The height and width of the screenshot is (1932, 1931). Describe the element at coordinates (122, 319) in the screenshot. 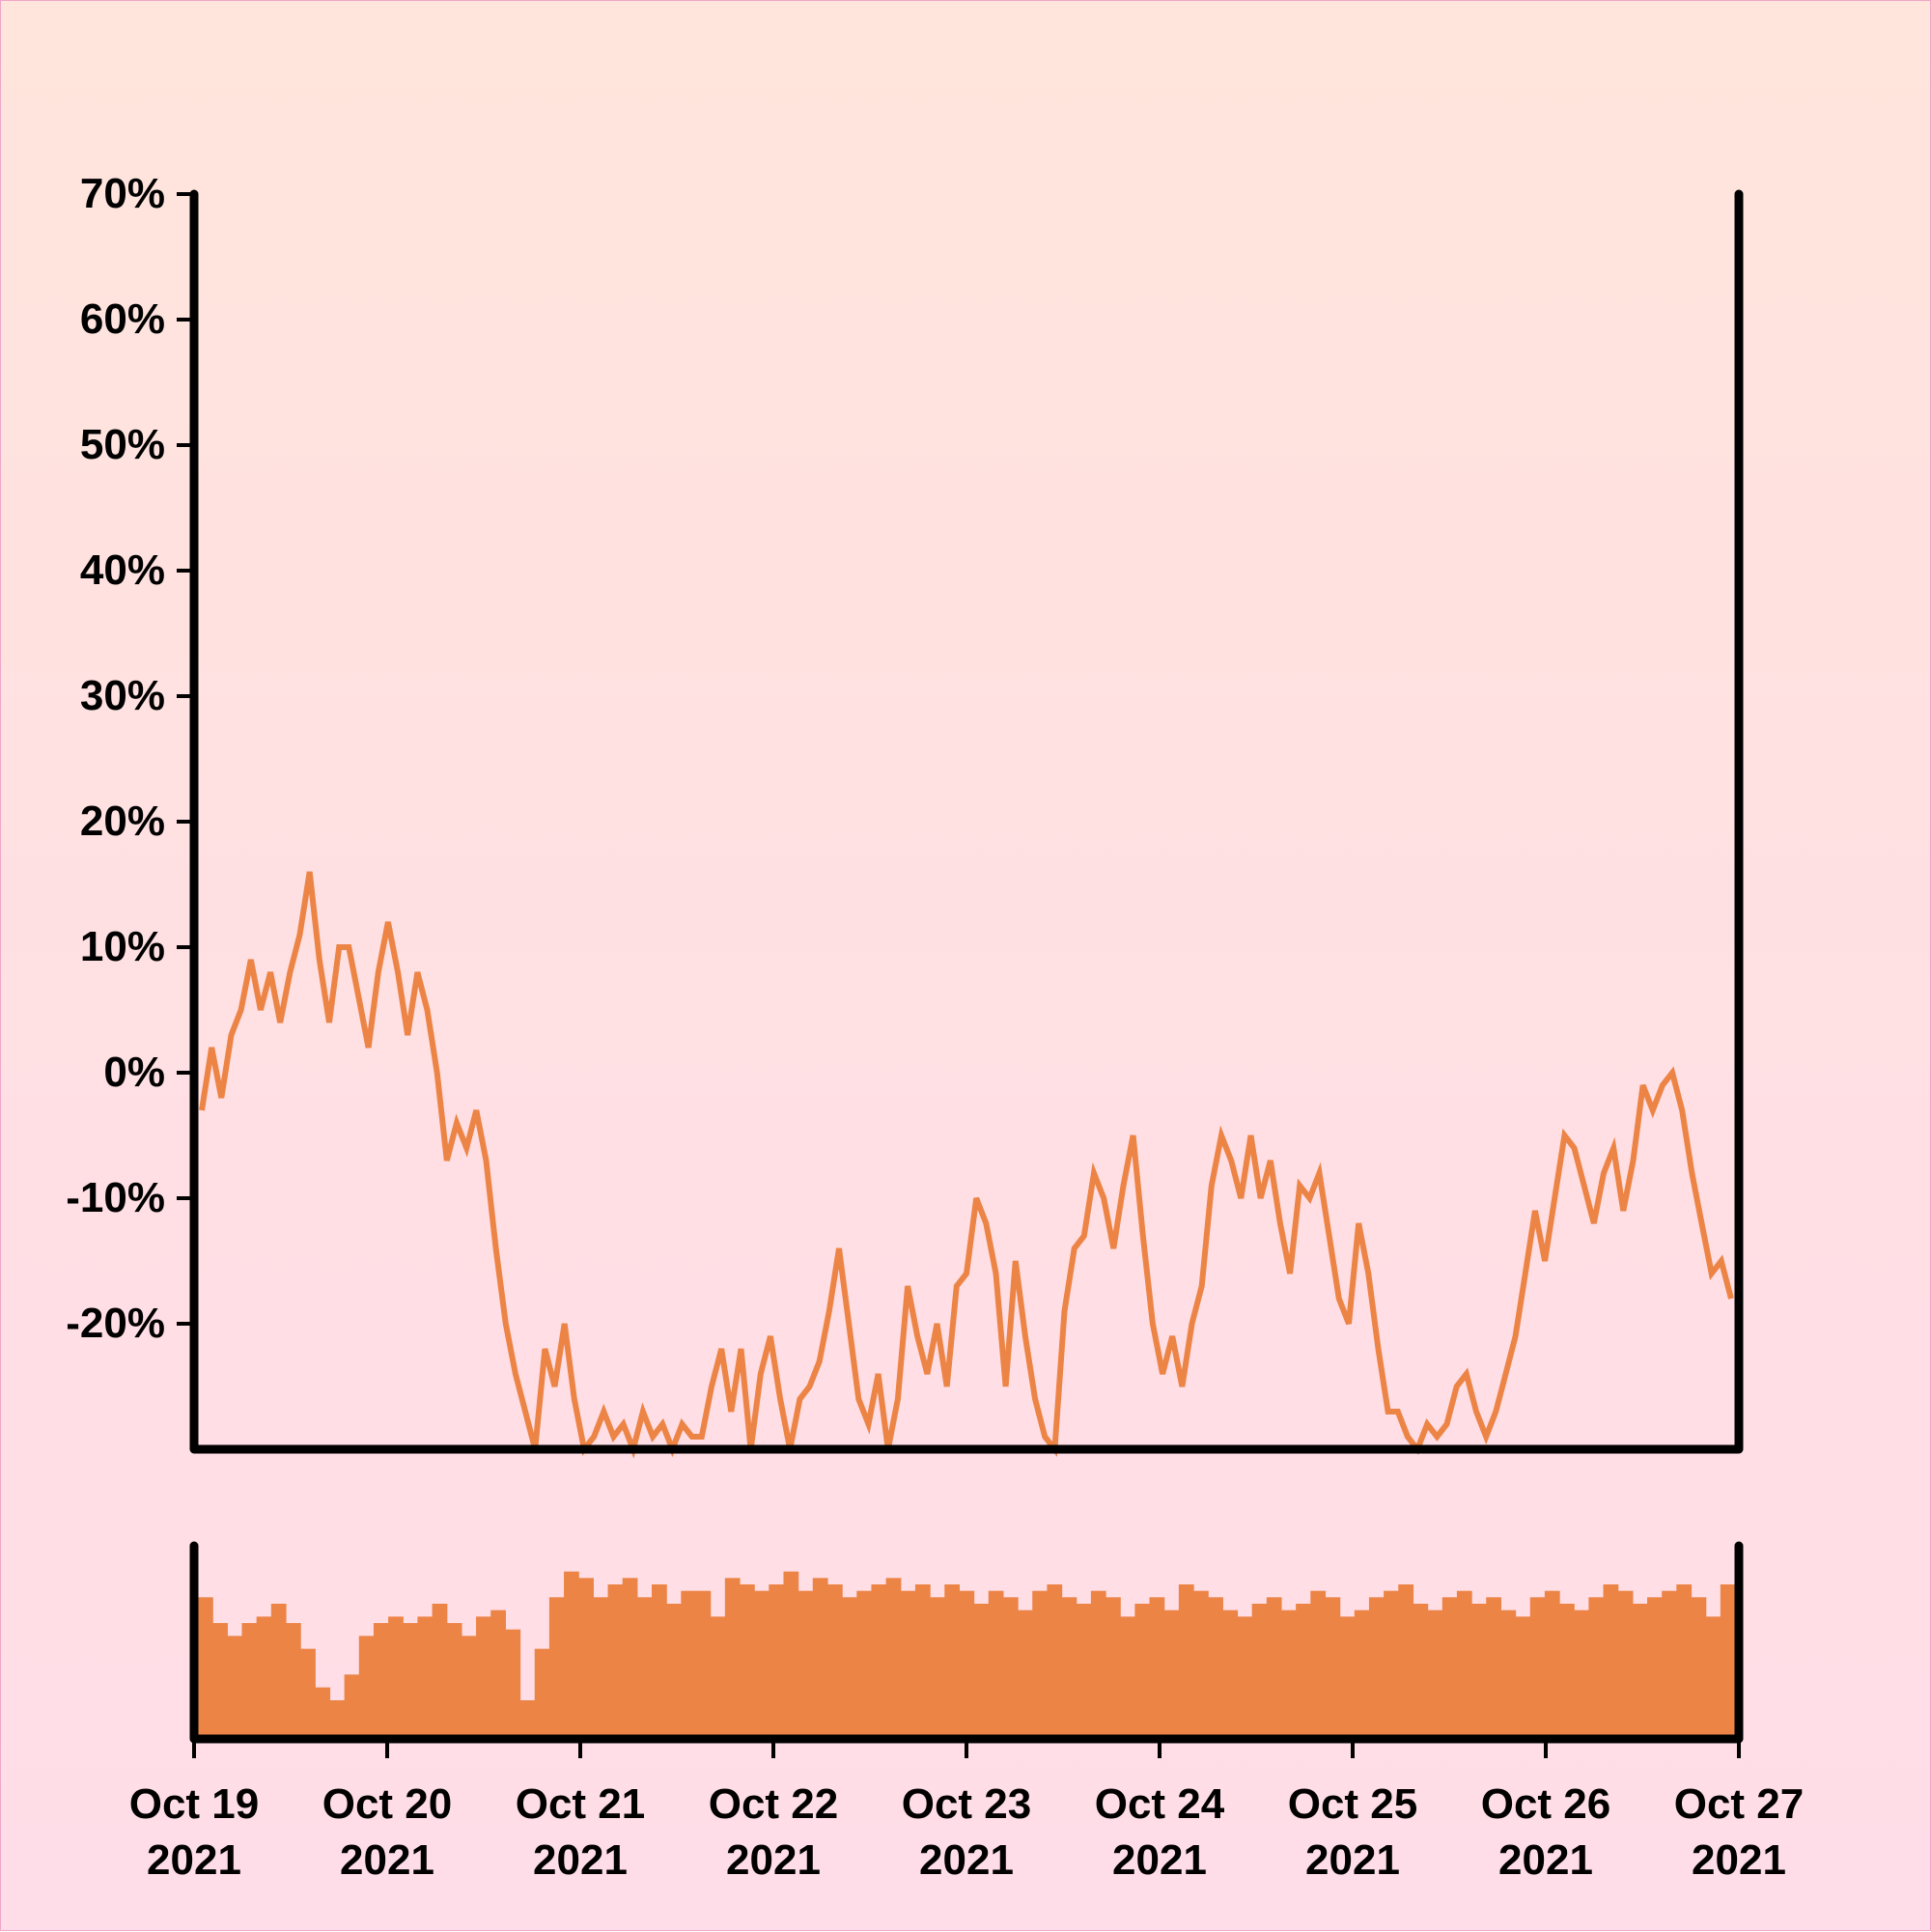

I see `y-tick-label-1: 60%` at that location.